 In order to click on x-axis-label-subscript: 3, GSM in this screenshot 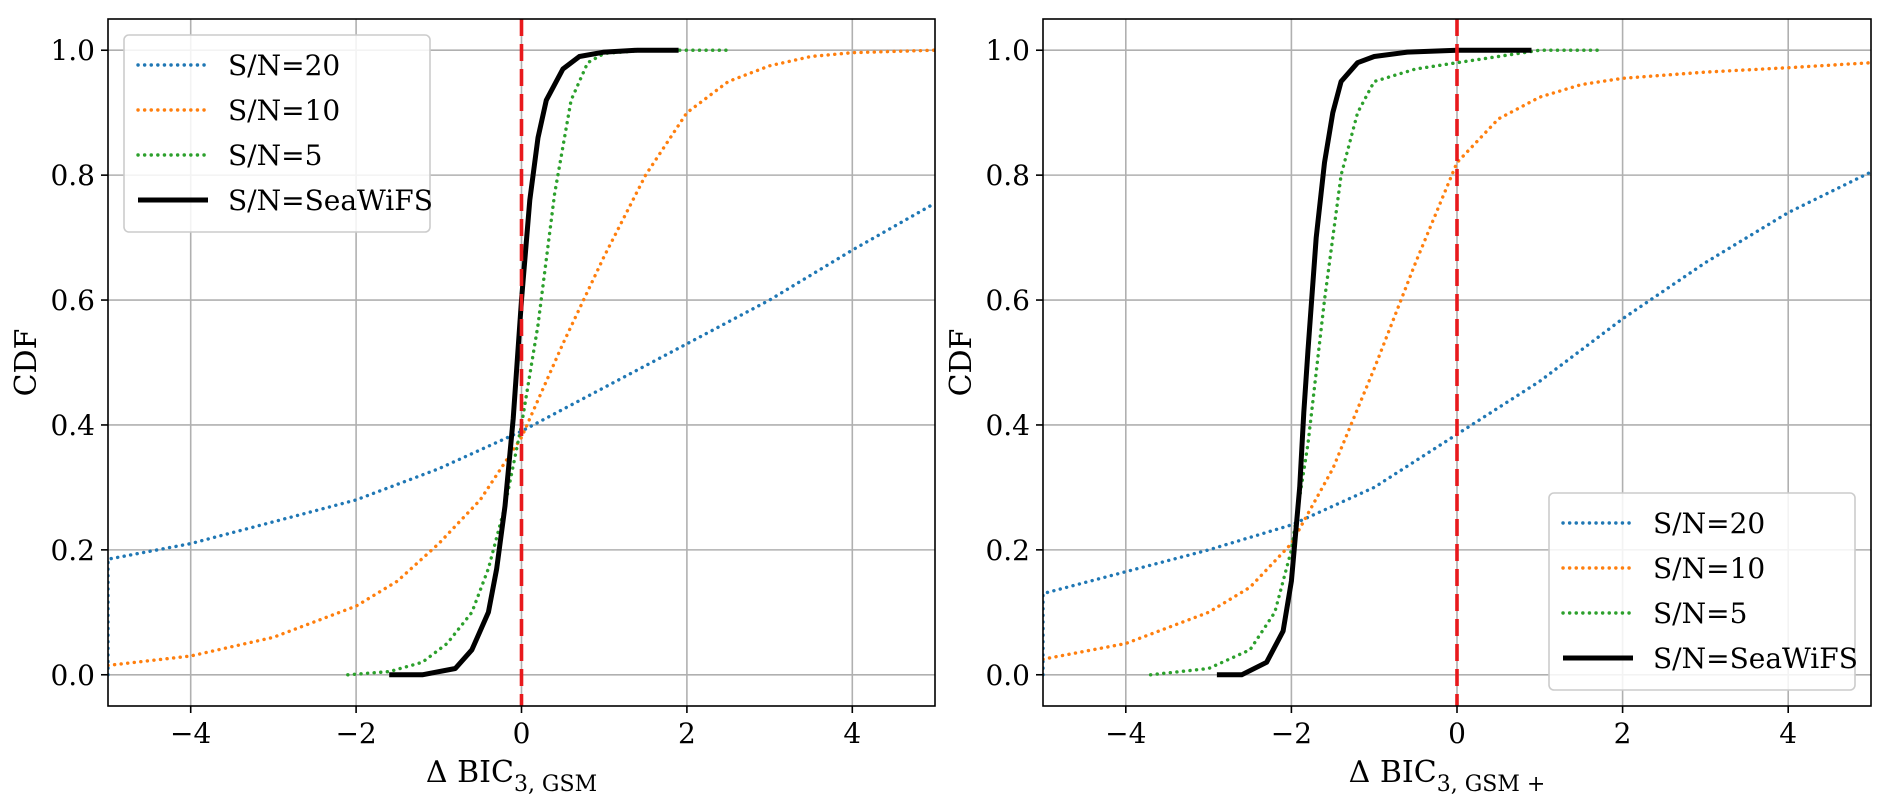, I will do `click(555, 784)`.